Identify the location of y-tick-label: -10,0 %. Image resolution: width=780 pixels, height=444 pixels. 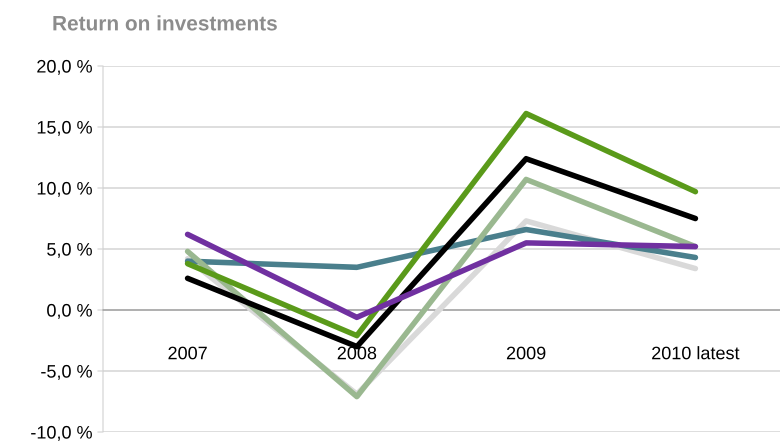
(61, 433).